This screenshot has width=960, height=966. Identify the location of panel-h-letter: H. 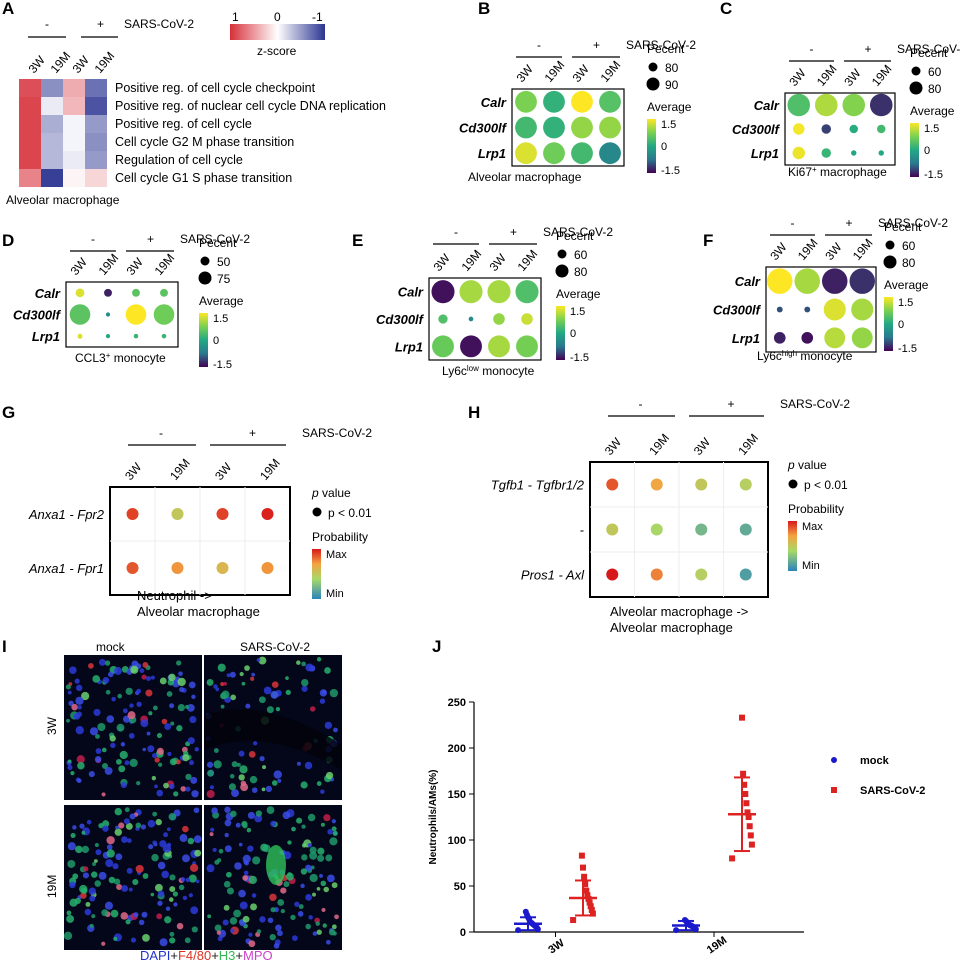
(474, 412).